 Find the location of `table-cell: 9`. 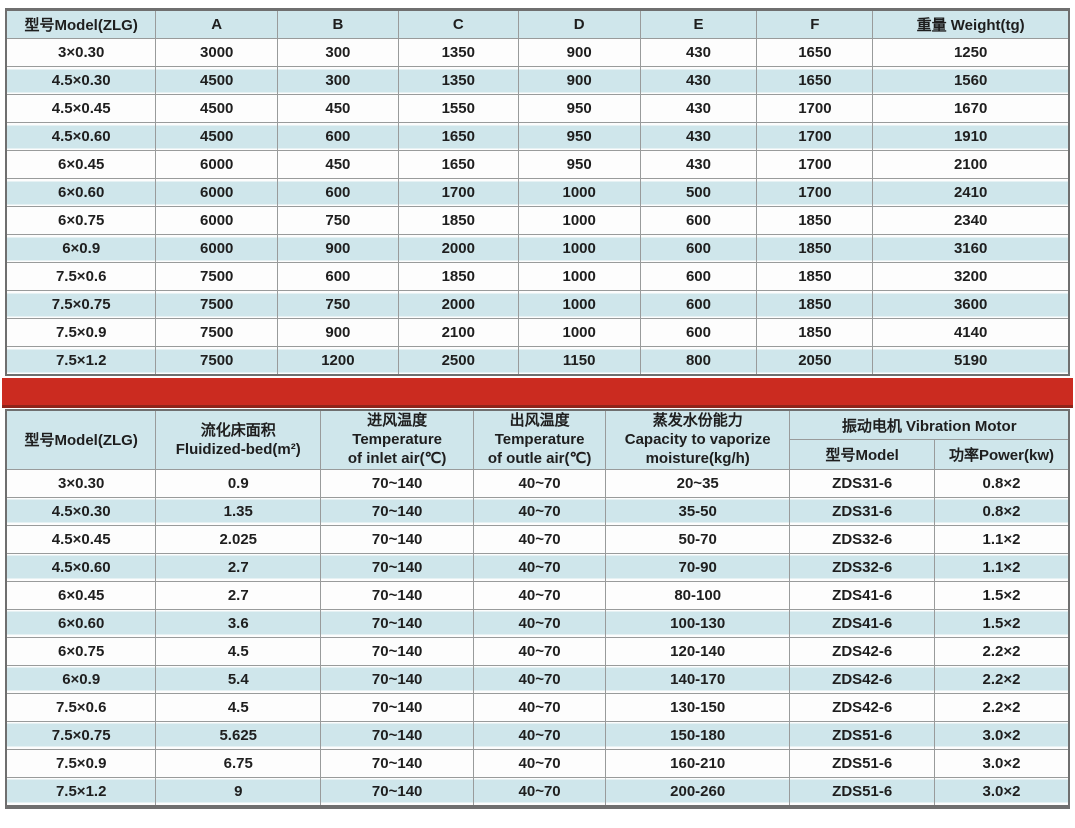

table-cell: 9 is located at coordinates (238, 792).